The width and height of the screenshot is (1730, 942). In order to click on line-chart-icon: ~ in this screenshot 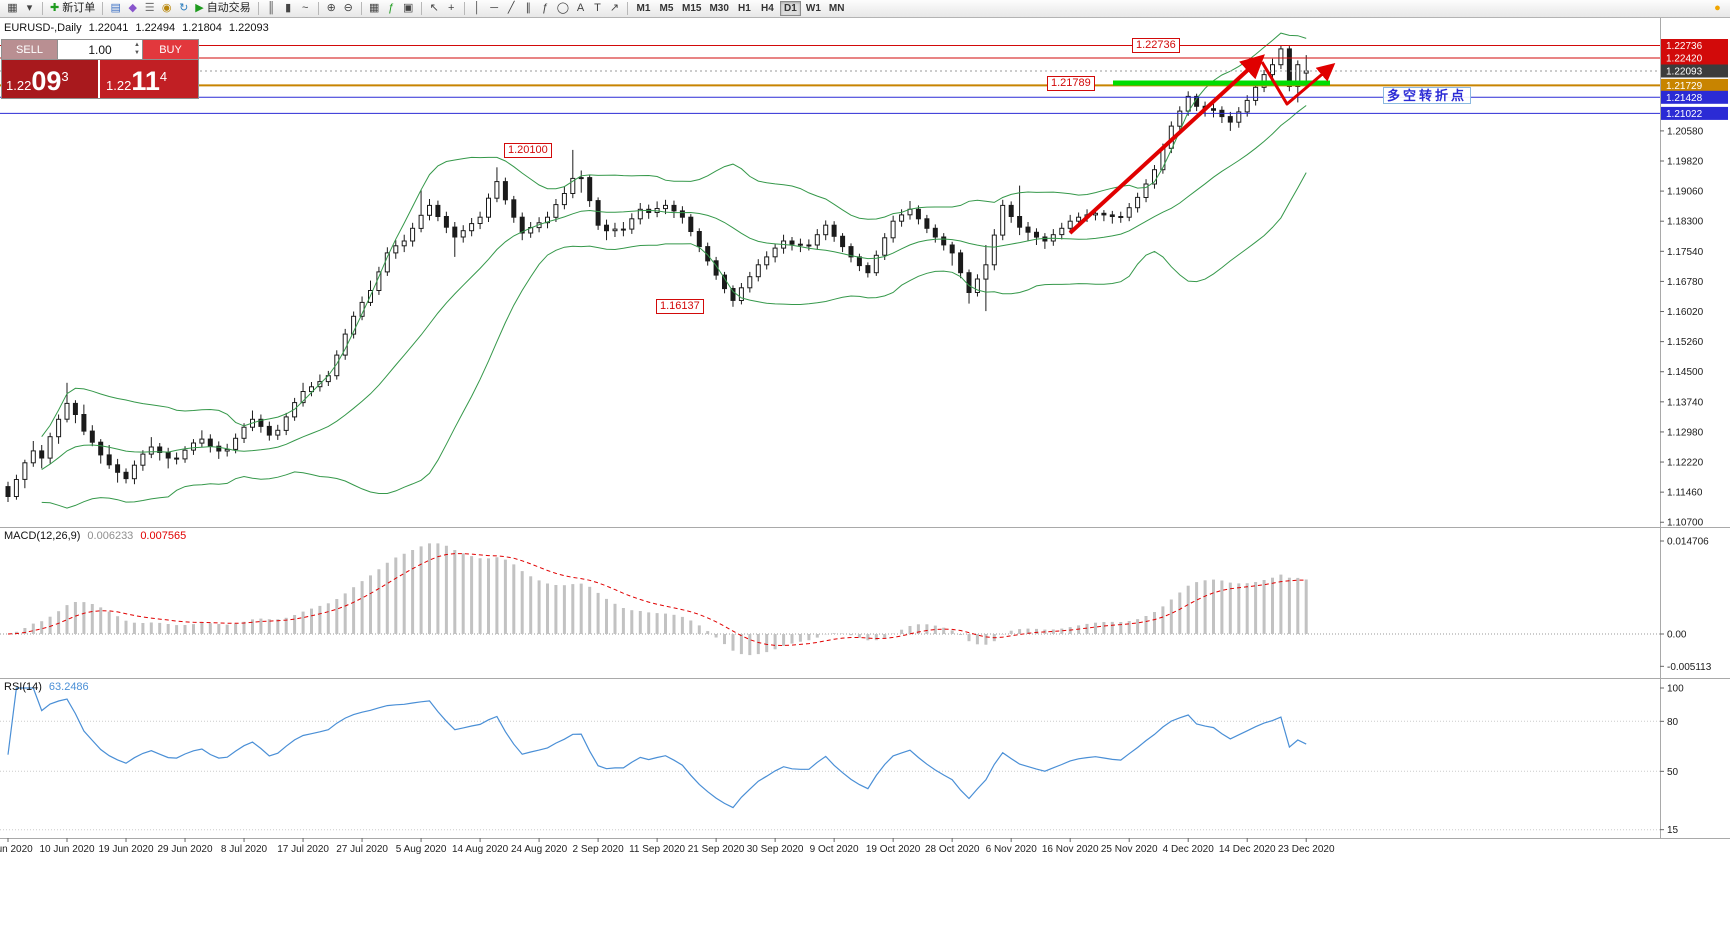, I will do `click(305, 8)`.